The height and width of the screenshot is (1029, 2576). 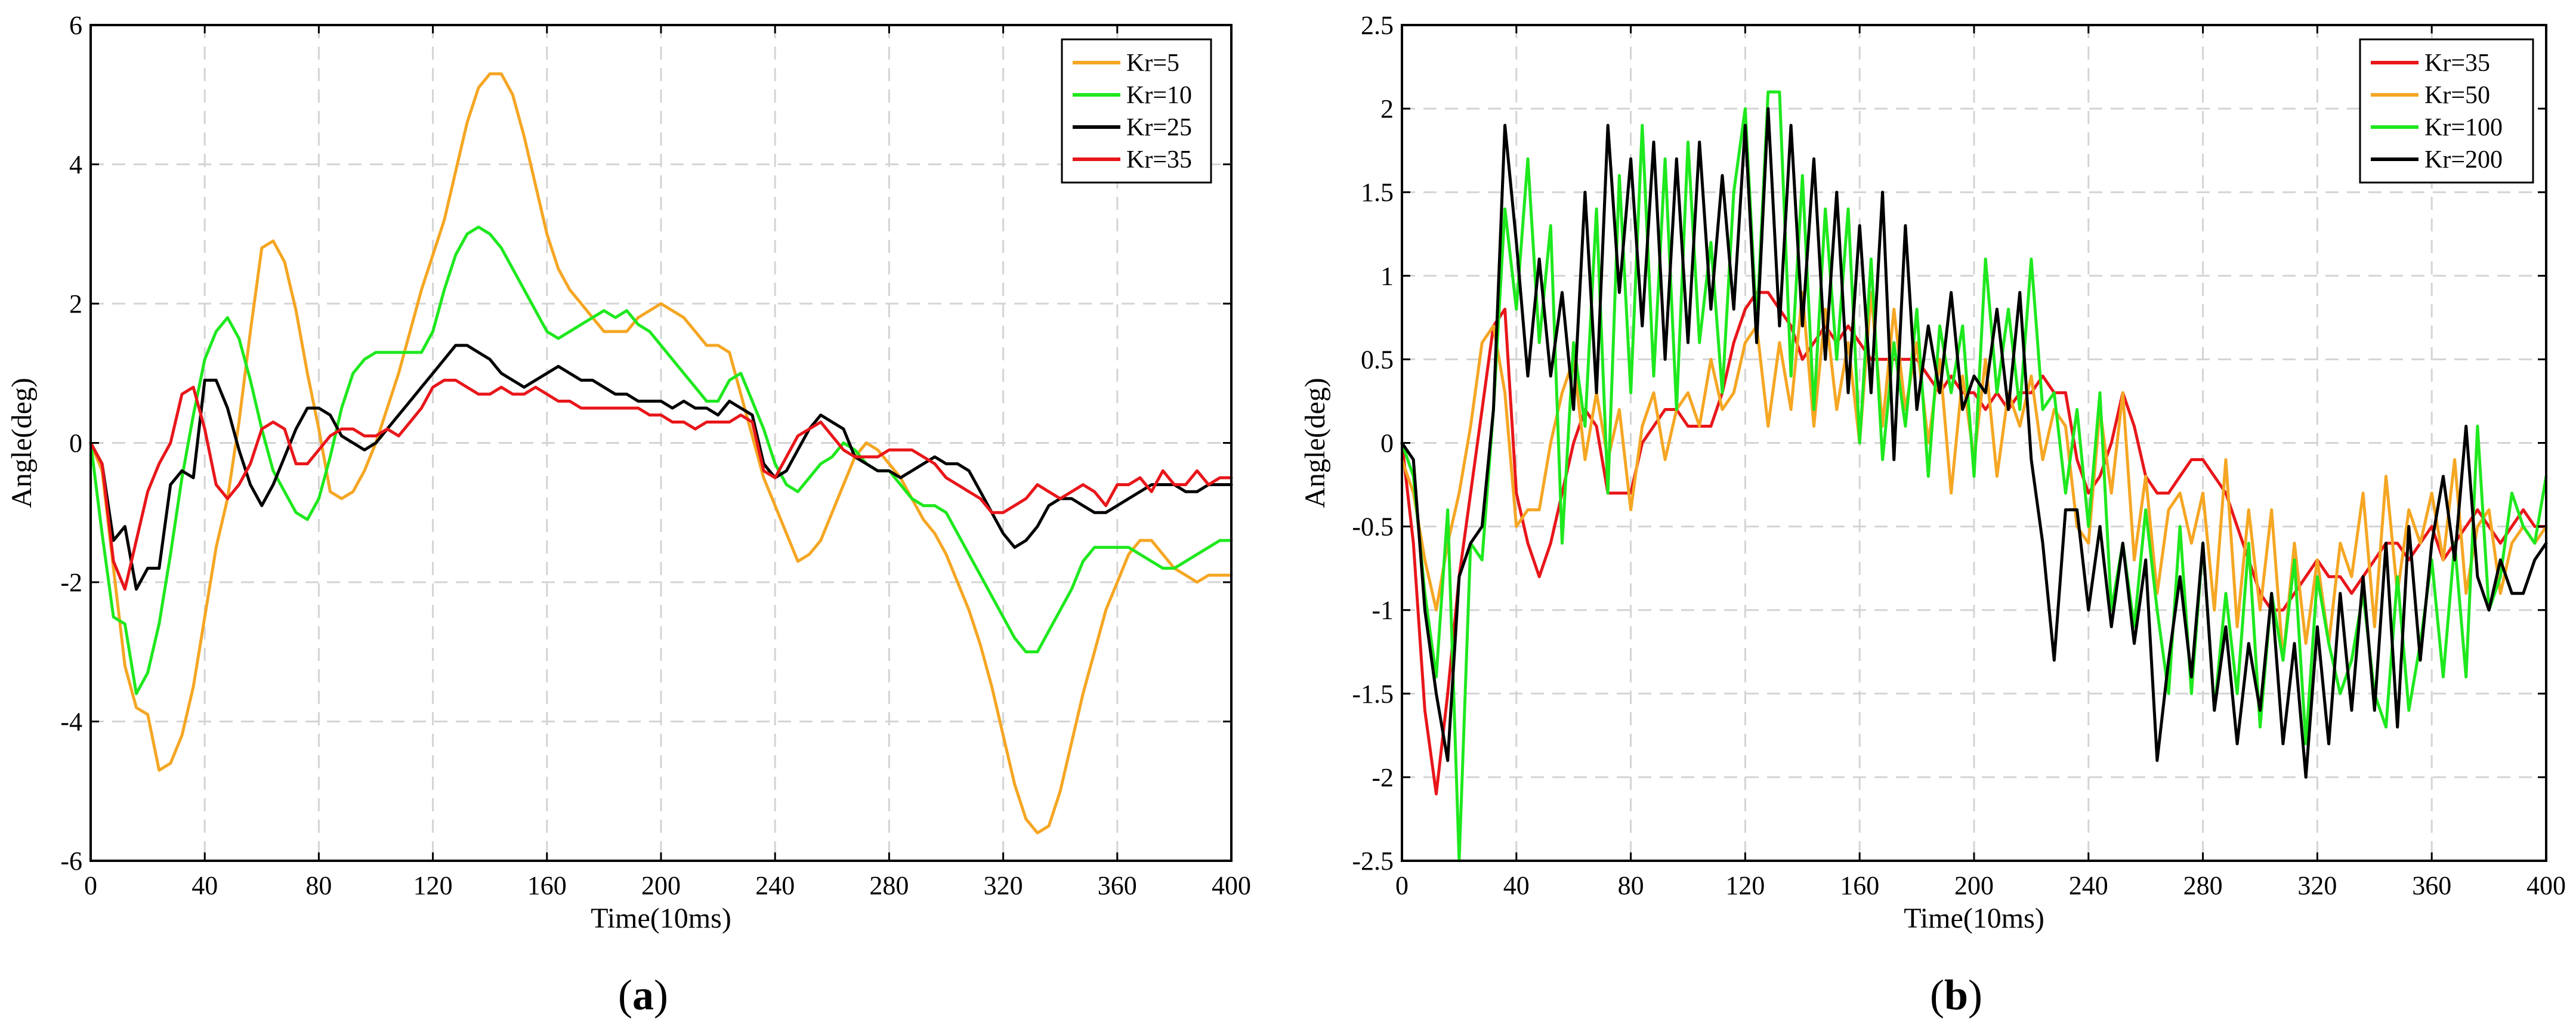 What do you see at coordinates (2457, 95) in the screenshot?
I see `legend-label-b: Kr=50` at bounding box center [2457, 95].